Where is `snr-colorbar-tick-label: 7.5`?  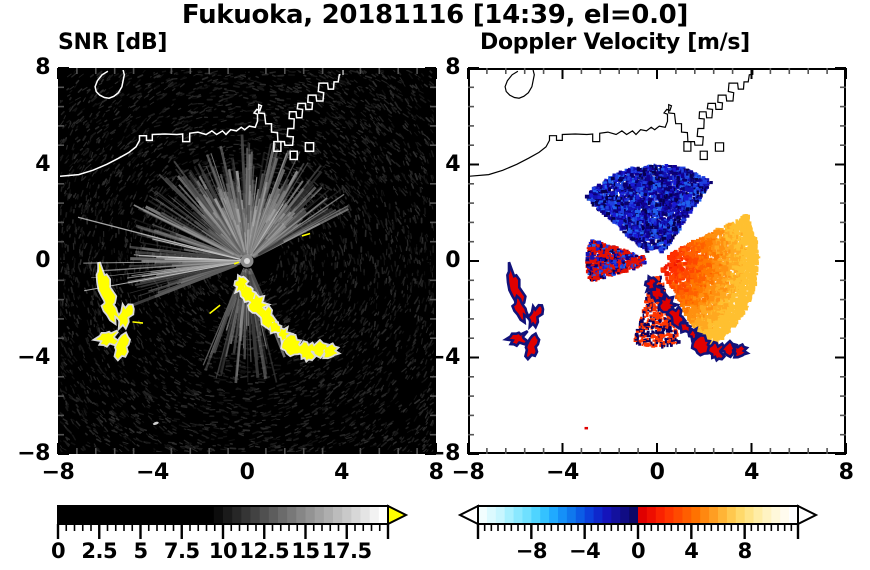
snr-colorbar-tick-label: 7.5 is located at coordinates (181, 551).